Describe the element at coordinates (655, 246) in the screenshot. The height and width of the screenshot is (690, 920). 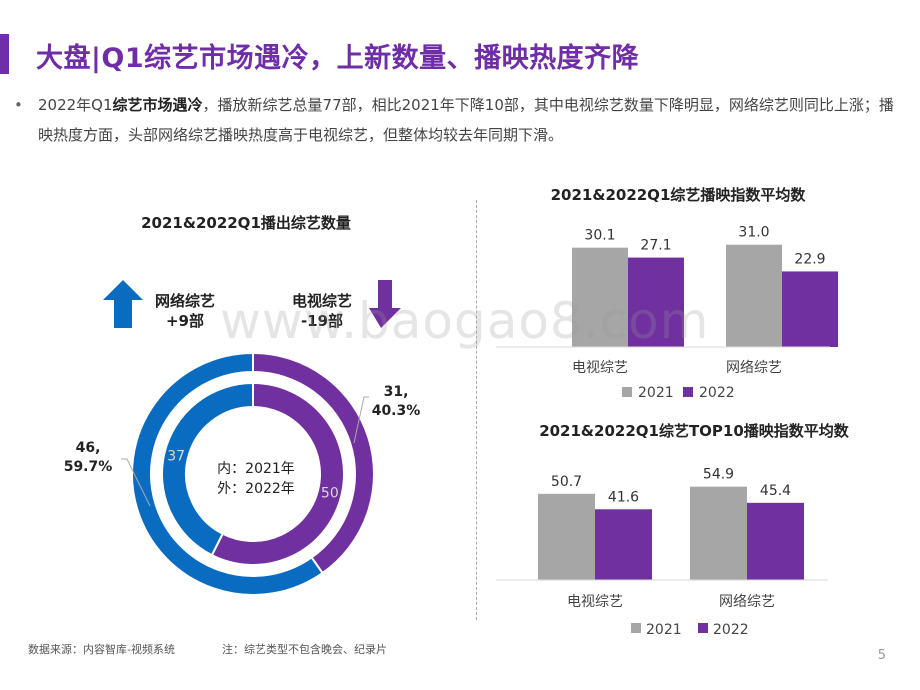
I see `bar-value-label-tv-2022: 27.1` at that location.